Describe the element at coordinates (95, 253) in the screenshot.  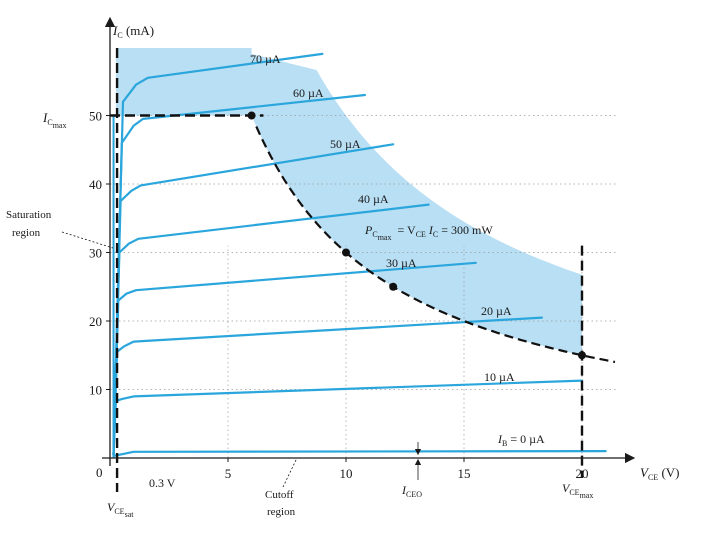
I see `y-tick-label-30: 30` at that location.